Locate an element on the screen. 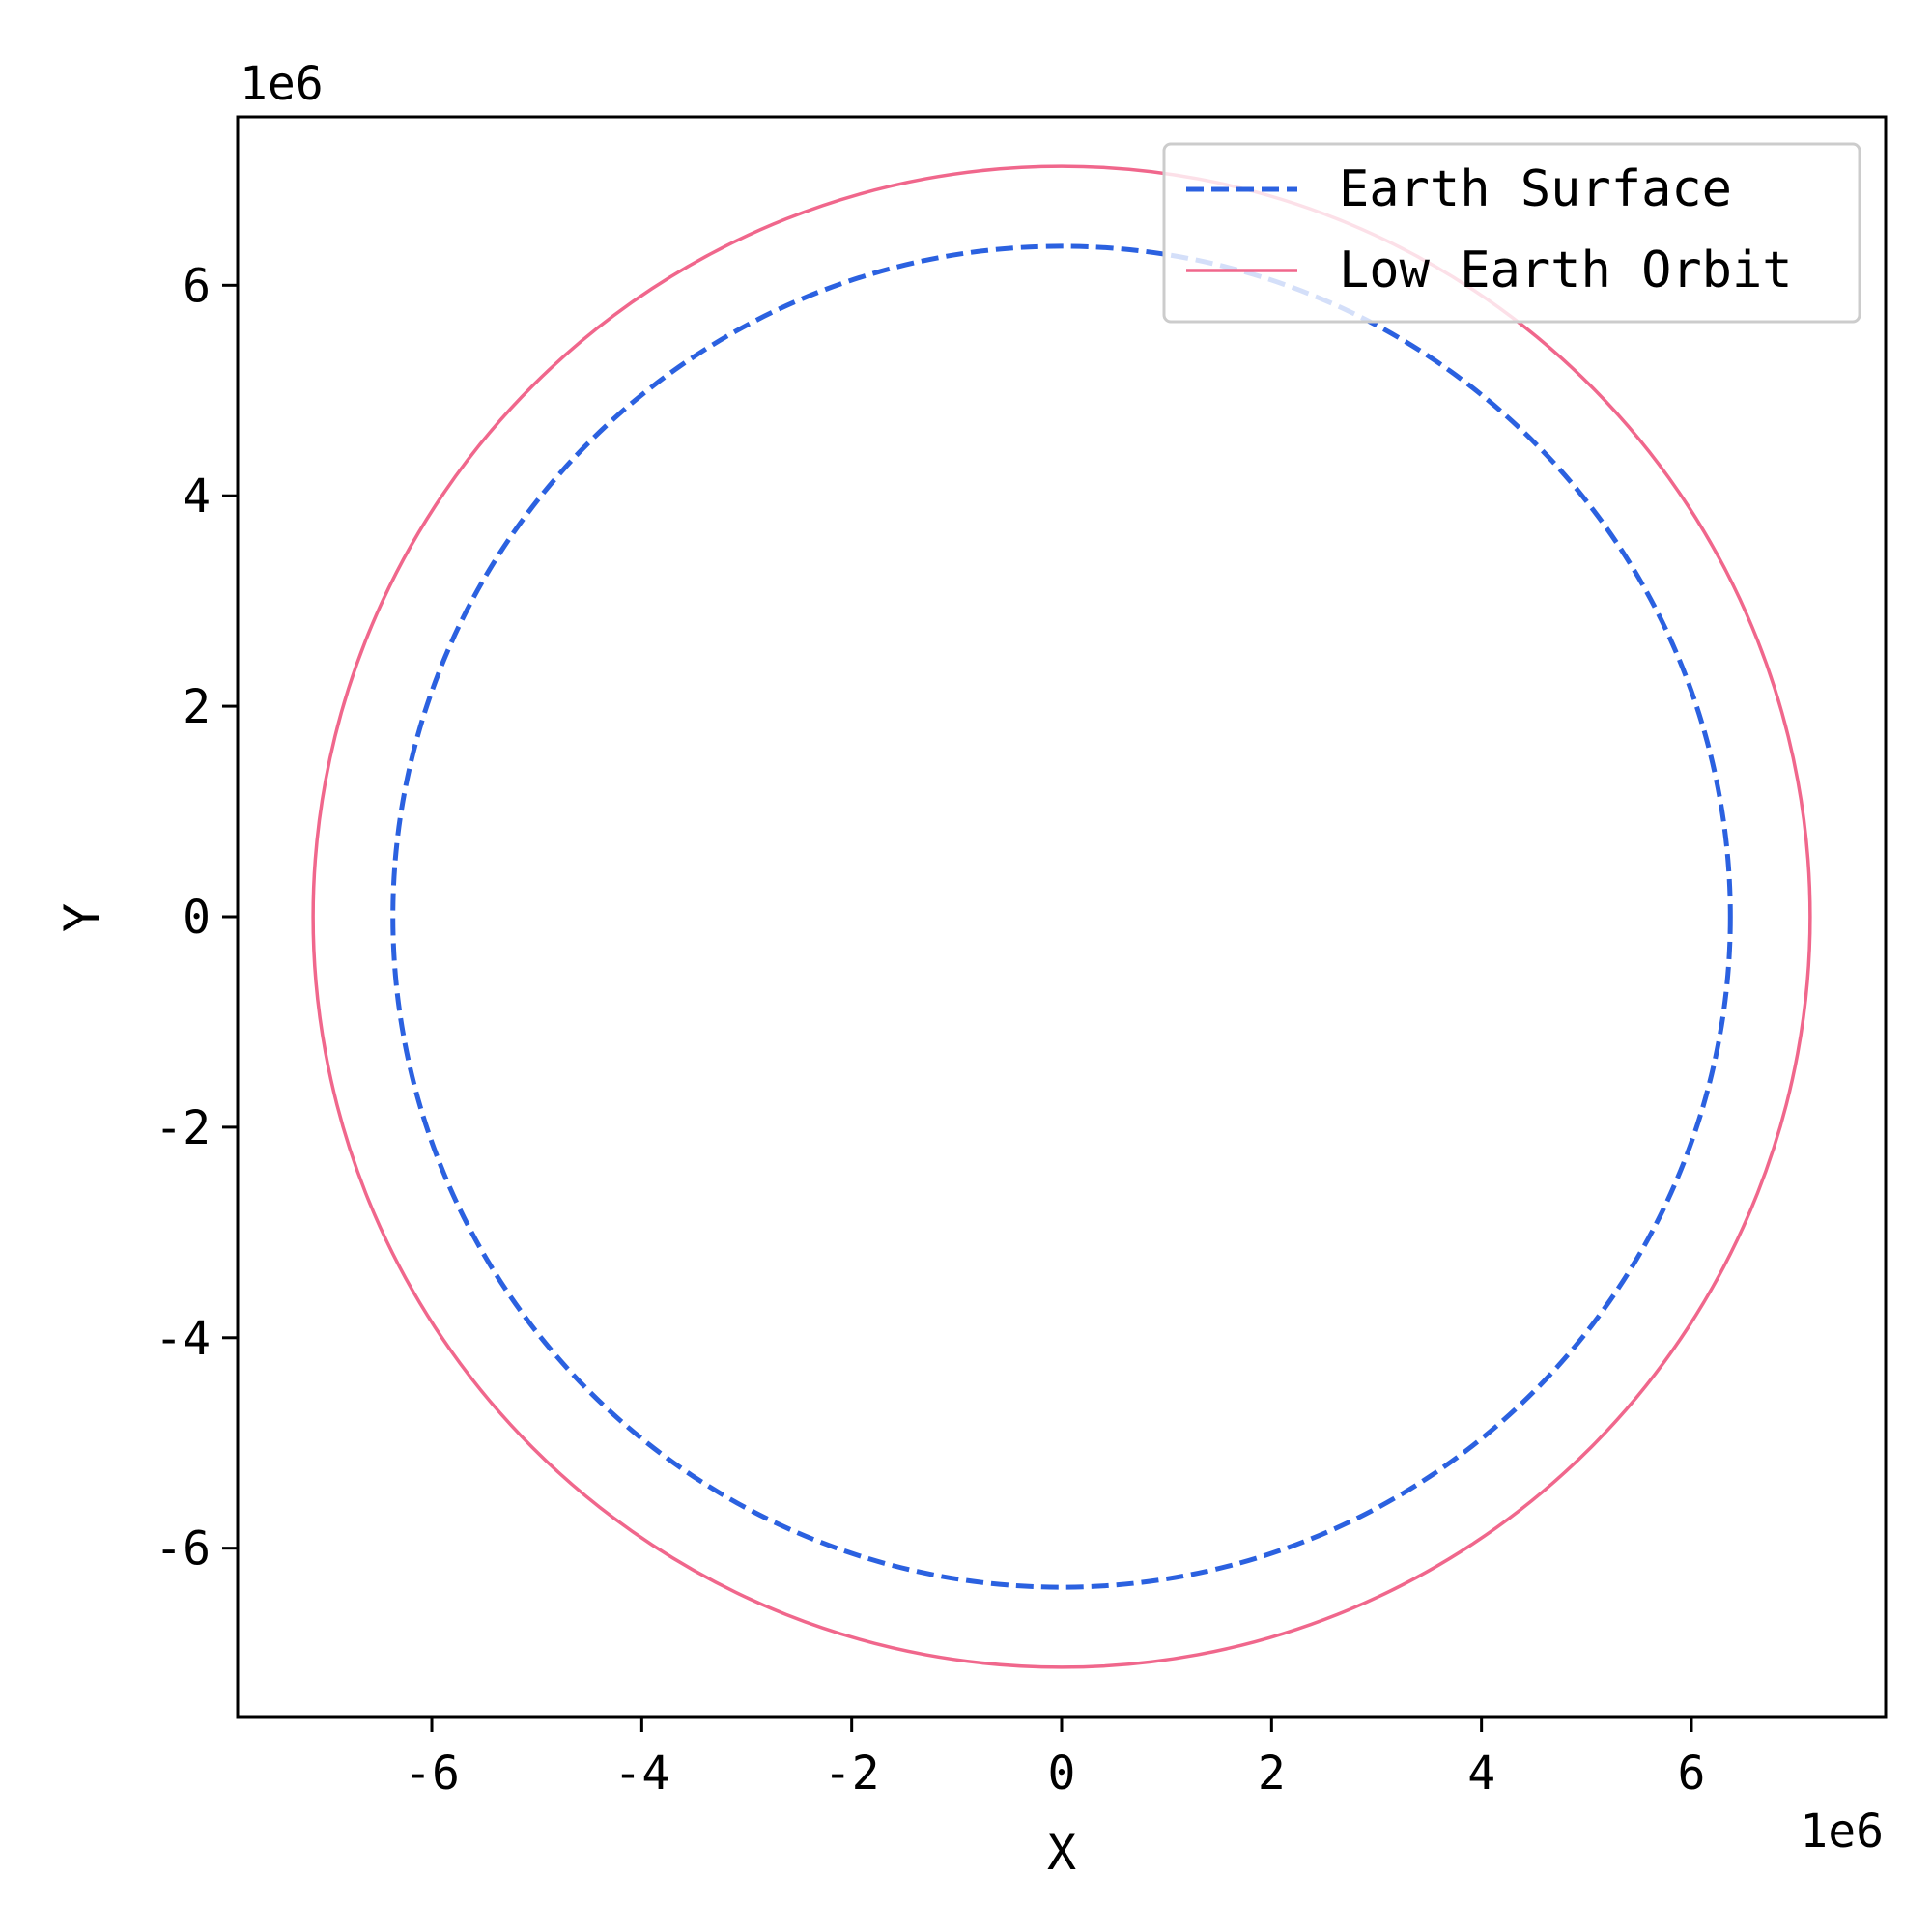 The image size is (1932, 1932). y-tick-label: -6 is located at coordinates (183, 1549).